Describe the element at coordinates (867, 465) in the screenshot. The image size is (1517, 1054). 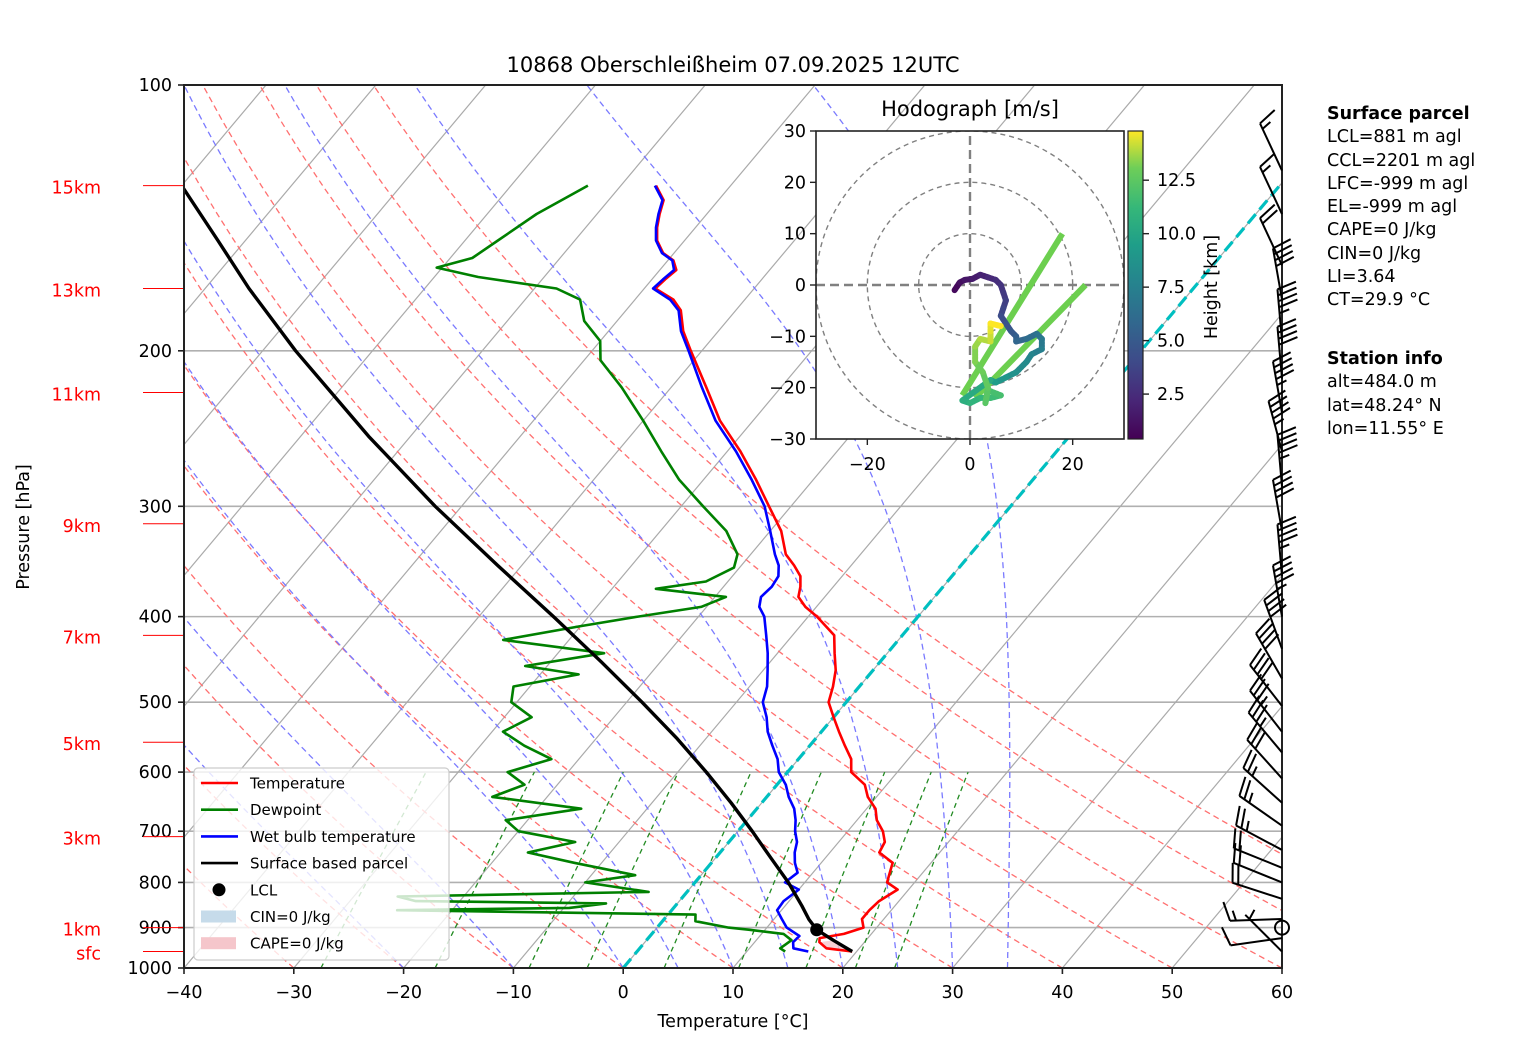
I see `hodograph-x-tick-label: −20` at that location.